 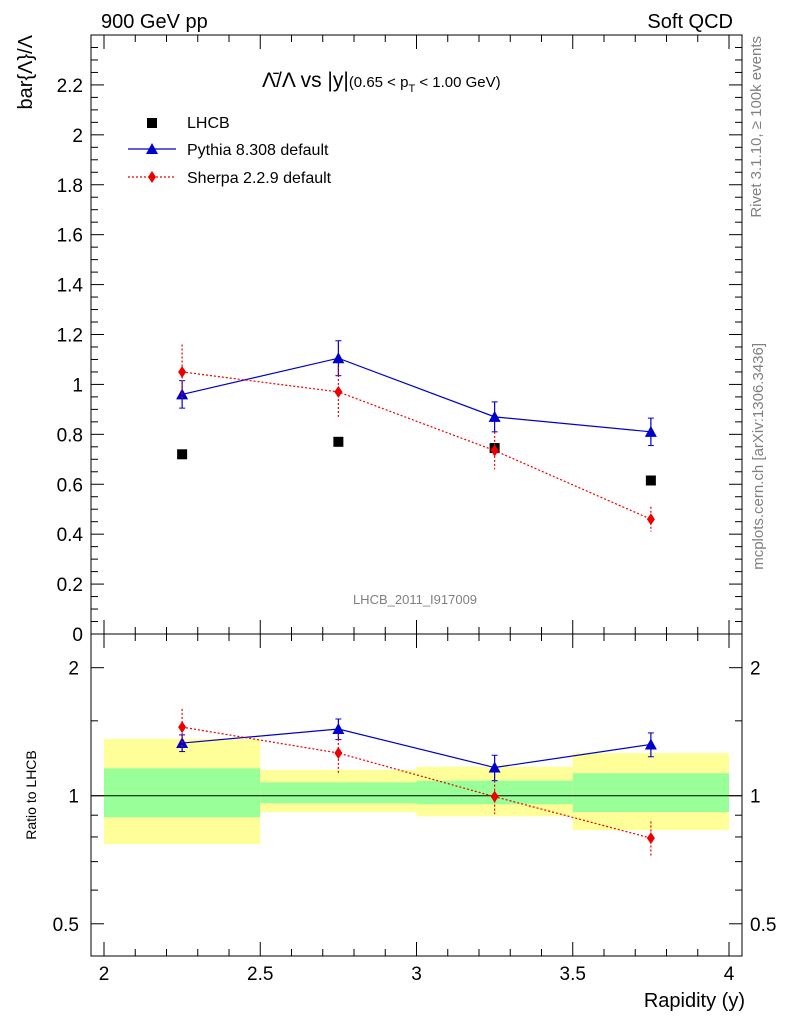 What do you see at coordinates (77, 385) in the screenshot?
I see `main-ytick-label: 1` at bounding box center [77, 385].